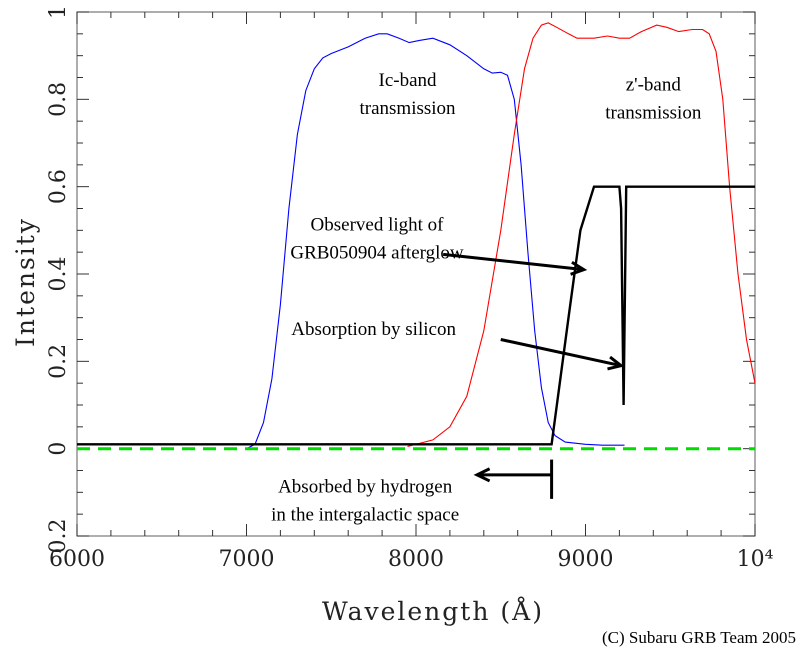  What do you see at coordinates (433, 611) in the screenshot?
I see `x-axis-title: Wavelength (Å)` at bounding box center [433, 611].